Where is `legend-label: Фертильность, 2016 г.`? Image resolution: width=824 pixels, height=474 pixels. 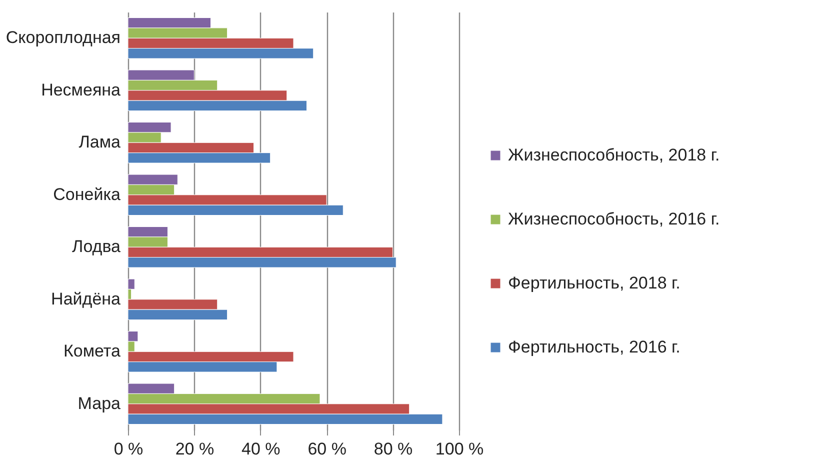
legend-label: Фертильность, 2016 г. is located at coordinates (594, 347).